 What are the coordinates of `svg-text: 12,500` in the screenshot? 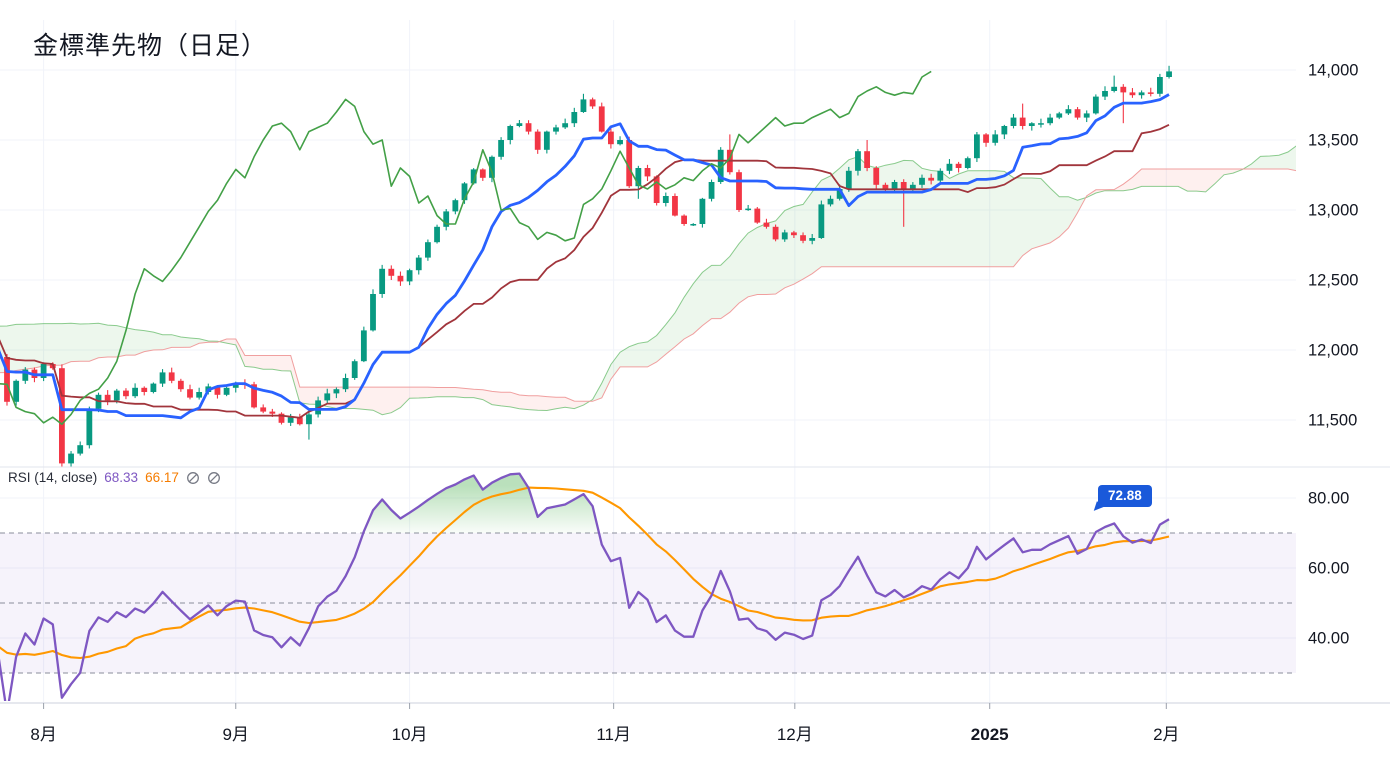 It's located at (1333, 281).